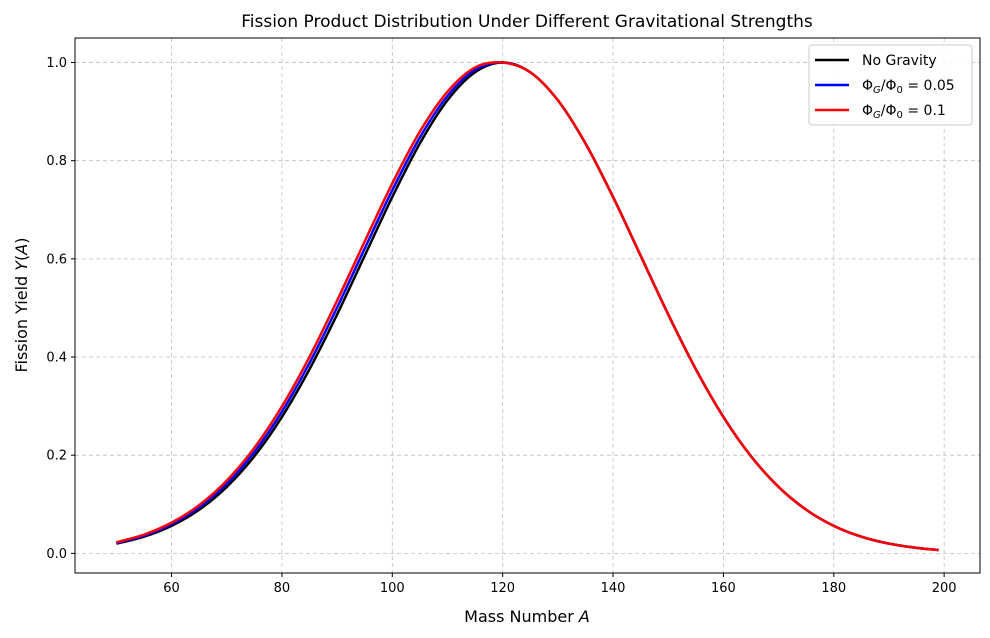 Image resolution: width=990 pixels, height=638 pixels. I want to click on legend: No Gravity ΦG/Φ0 = 0.05 ΦG/Φ0 = 0.1, so click(890, 85).